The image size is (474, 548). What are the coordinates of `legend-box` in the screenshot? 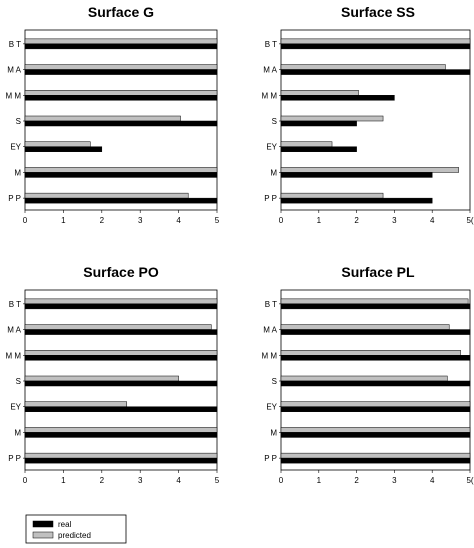 It's located at (76, 529).